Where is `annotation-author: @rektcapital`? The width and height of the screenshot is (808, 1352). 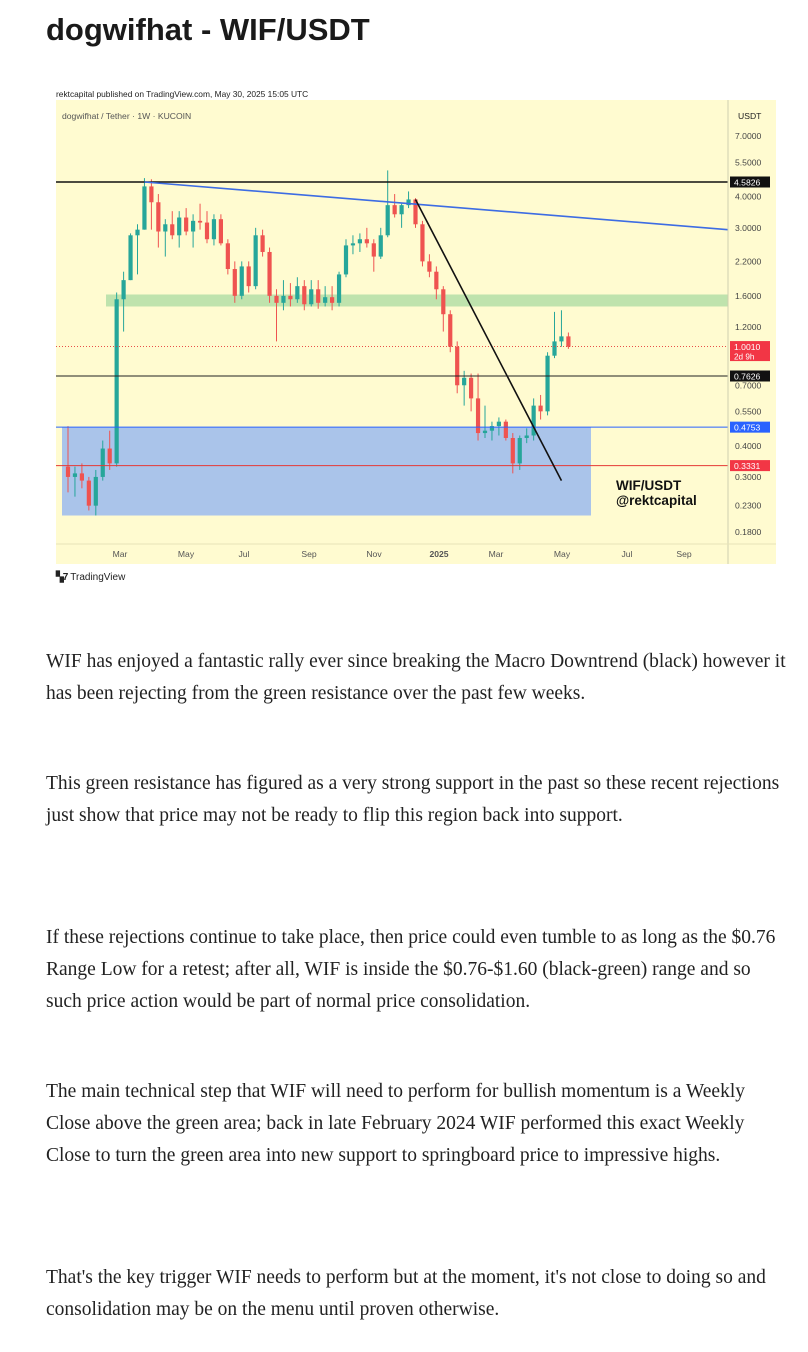 annotation-author: @rektcapital is located at coordinates (656, 500).